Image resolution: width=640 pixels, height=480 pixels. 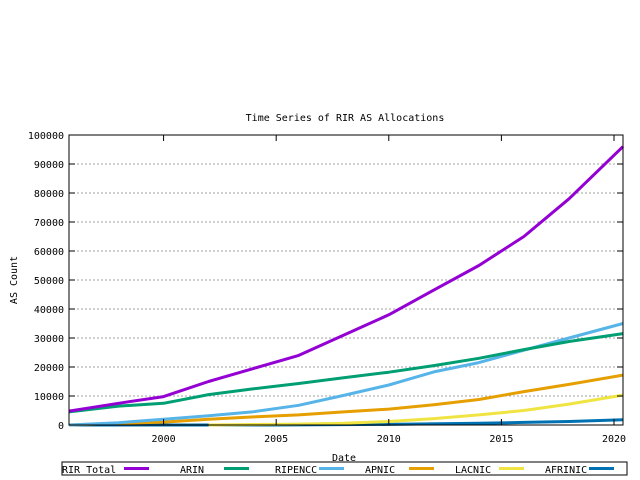 What do you see at coordinates (344, 458) in the screenshot?
I see `x-axis-label: Date` at bounding box center [344, 458].